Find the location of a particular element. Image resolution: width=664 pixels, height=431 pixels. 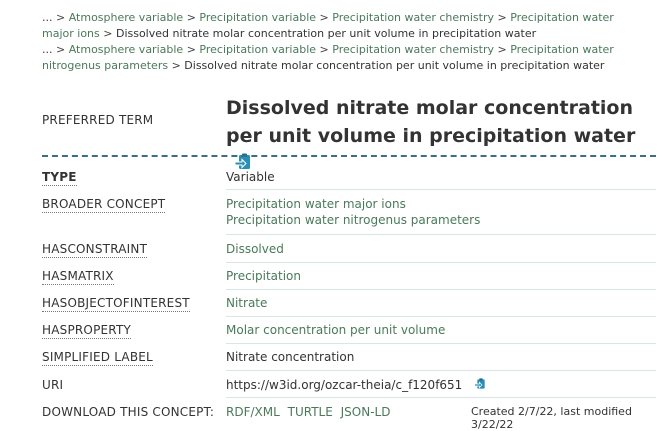

hasmatrix-link: Precipitation is located at coordinates (264, 276).